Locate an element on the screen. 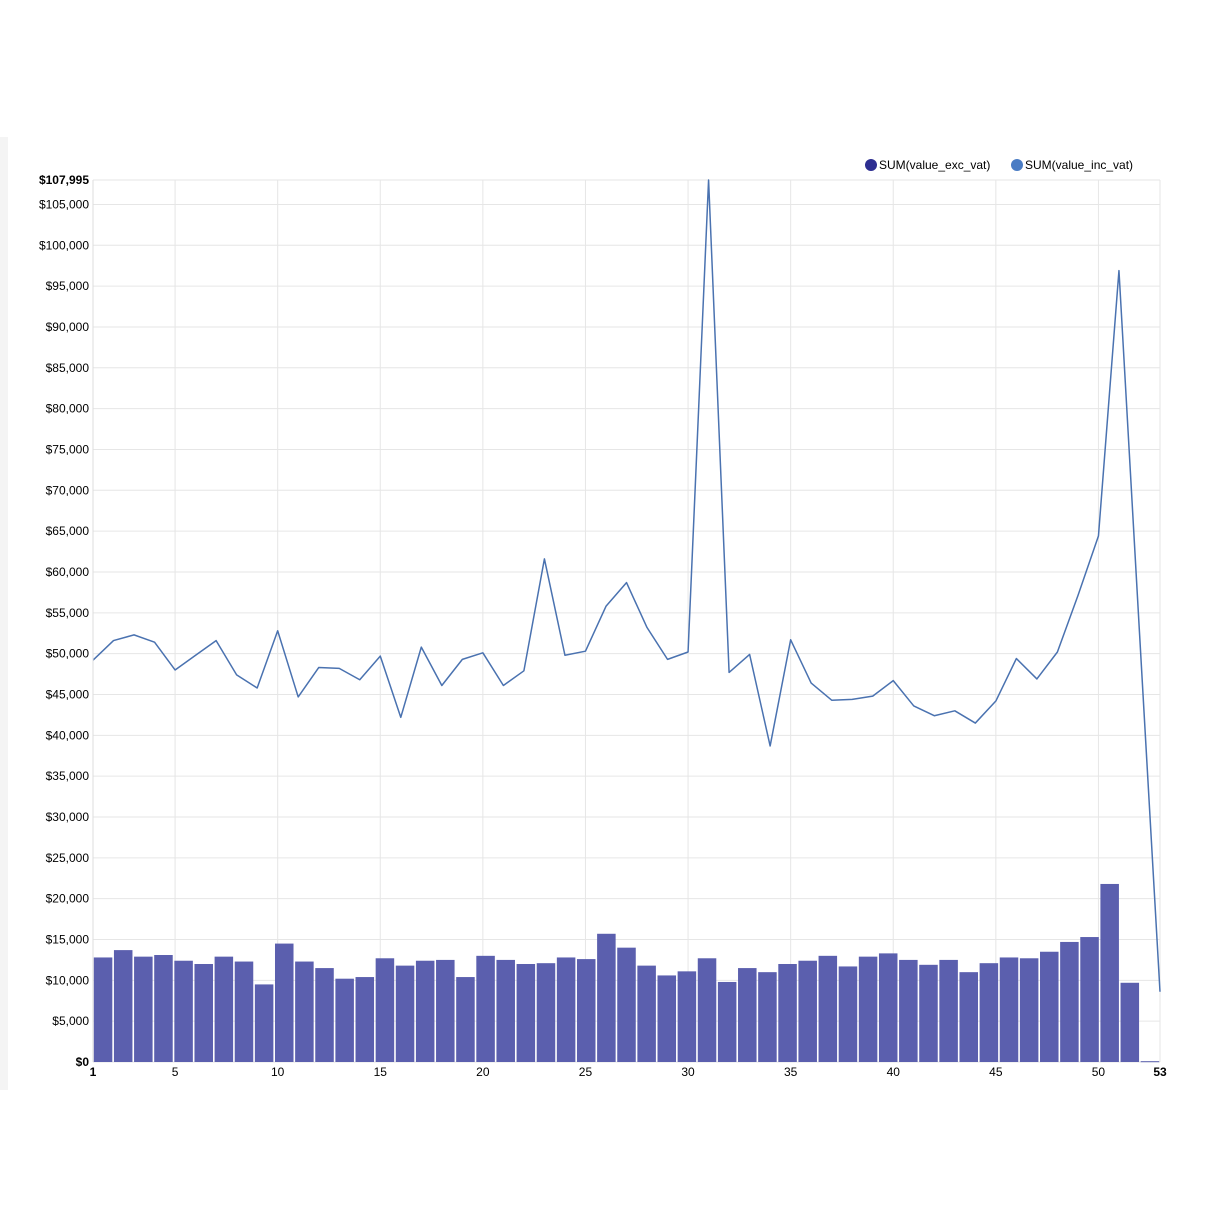 Image resolution: width=1227 pixels, height=1227 pixels. legend-item-exc-vat: SUM(value_exc_vat) is located at coordinates (927, 165).